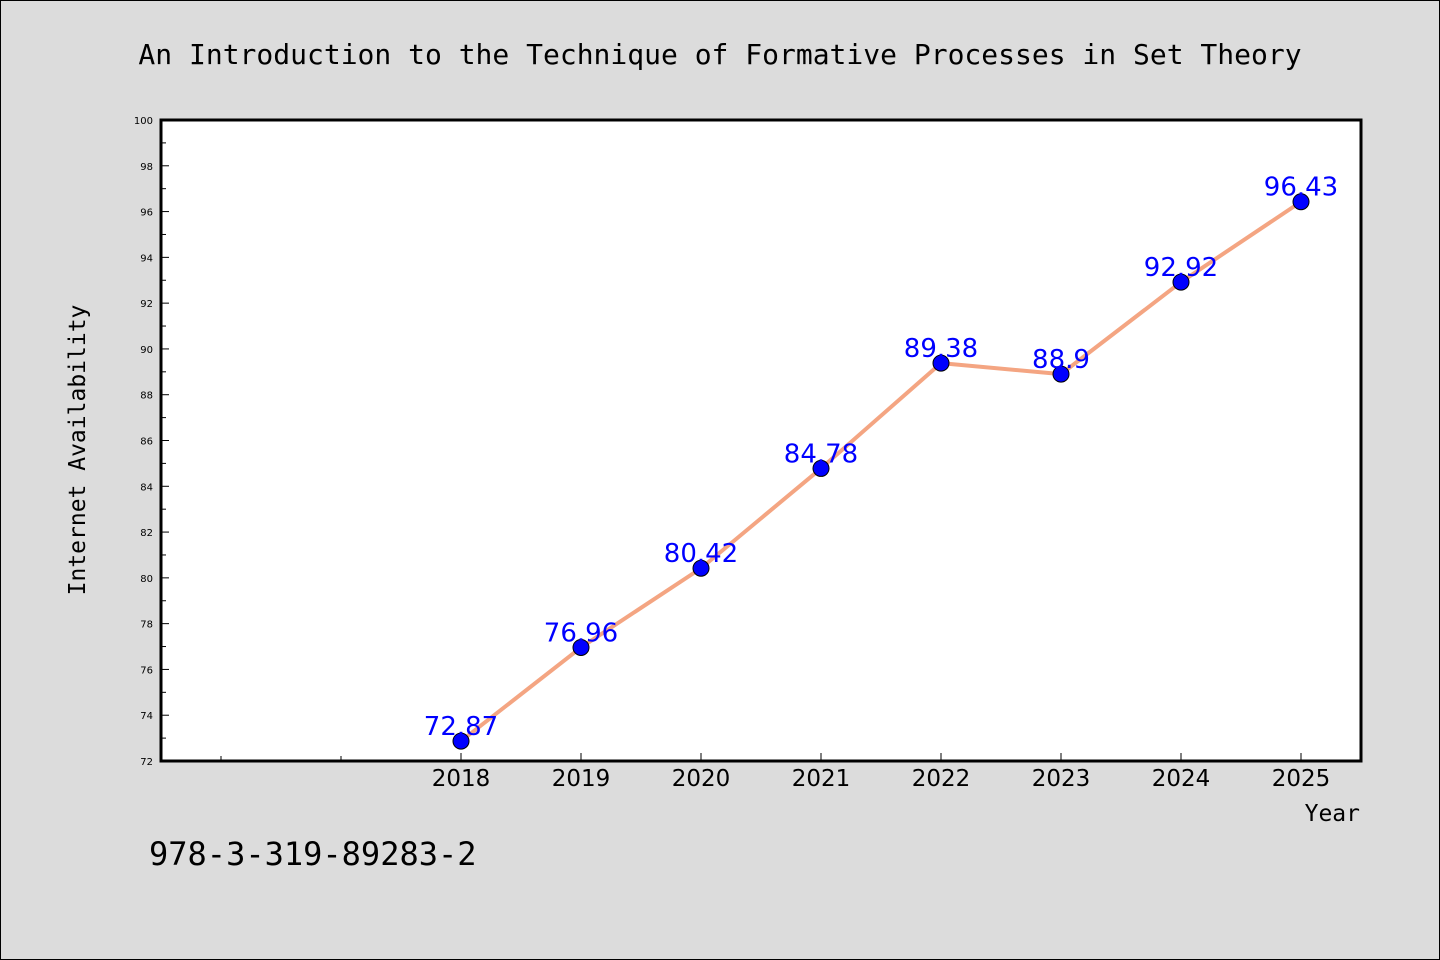 The image size is (1440, 960). I want to click on y-tick-label: 74, so click(146, 716).